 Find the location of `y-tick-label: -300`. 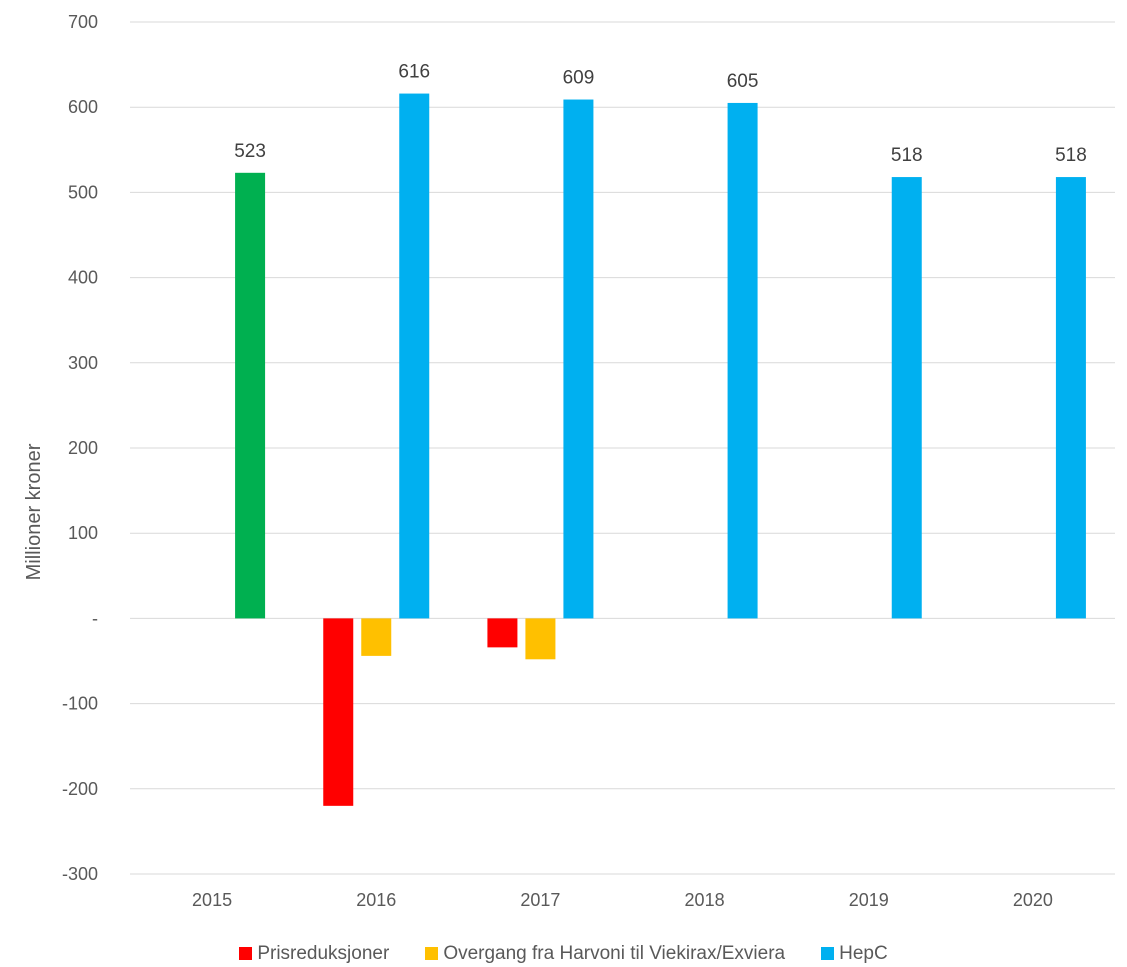

y-tick-label: -300 is located at coordinates (80, 874).